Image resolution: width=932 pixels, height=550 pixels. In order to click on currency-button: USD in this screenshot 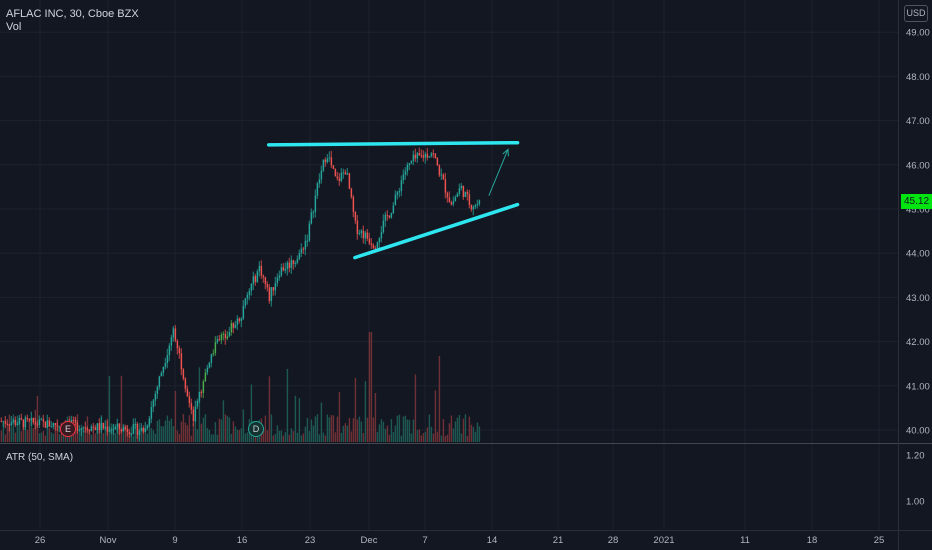, I will do `click(916, 13)`.